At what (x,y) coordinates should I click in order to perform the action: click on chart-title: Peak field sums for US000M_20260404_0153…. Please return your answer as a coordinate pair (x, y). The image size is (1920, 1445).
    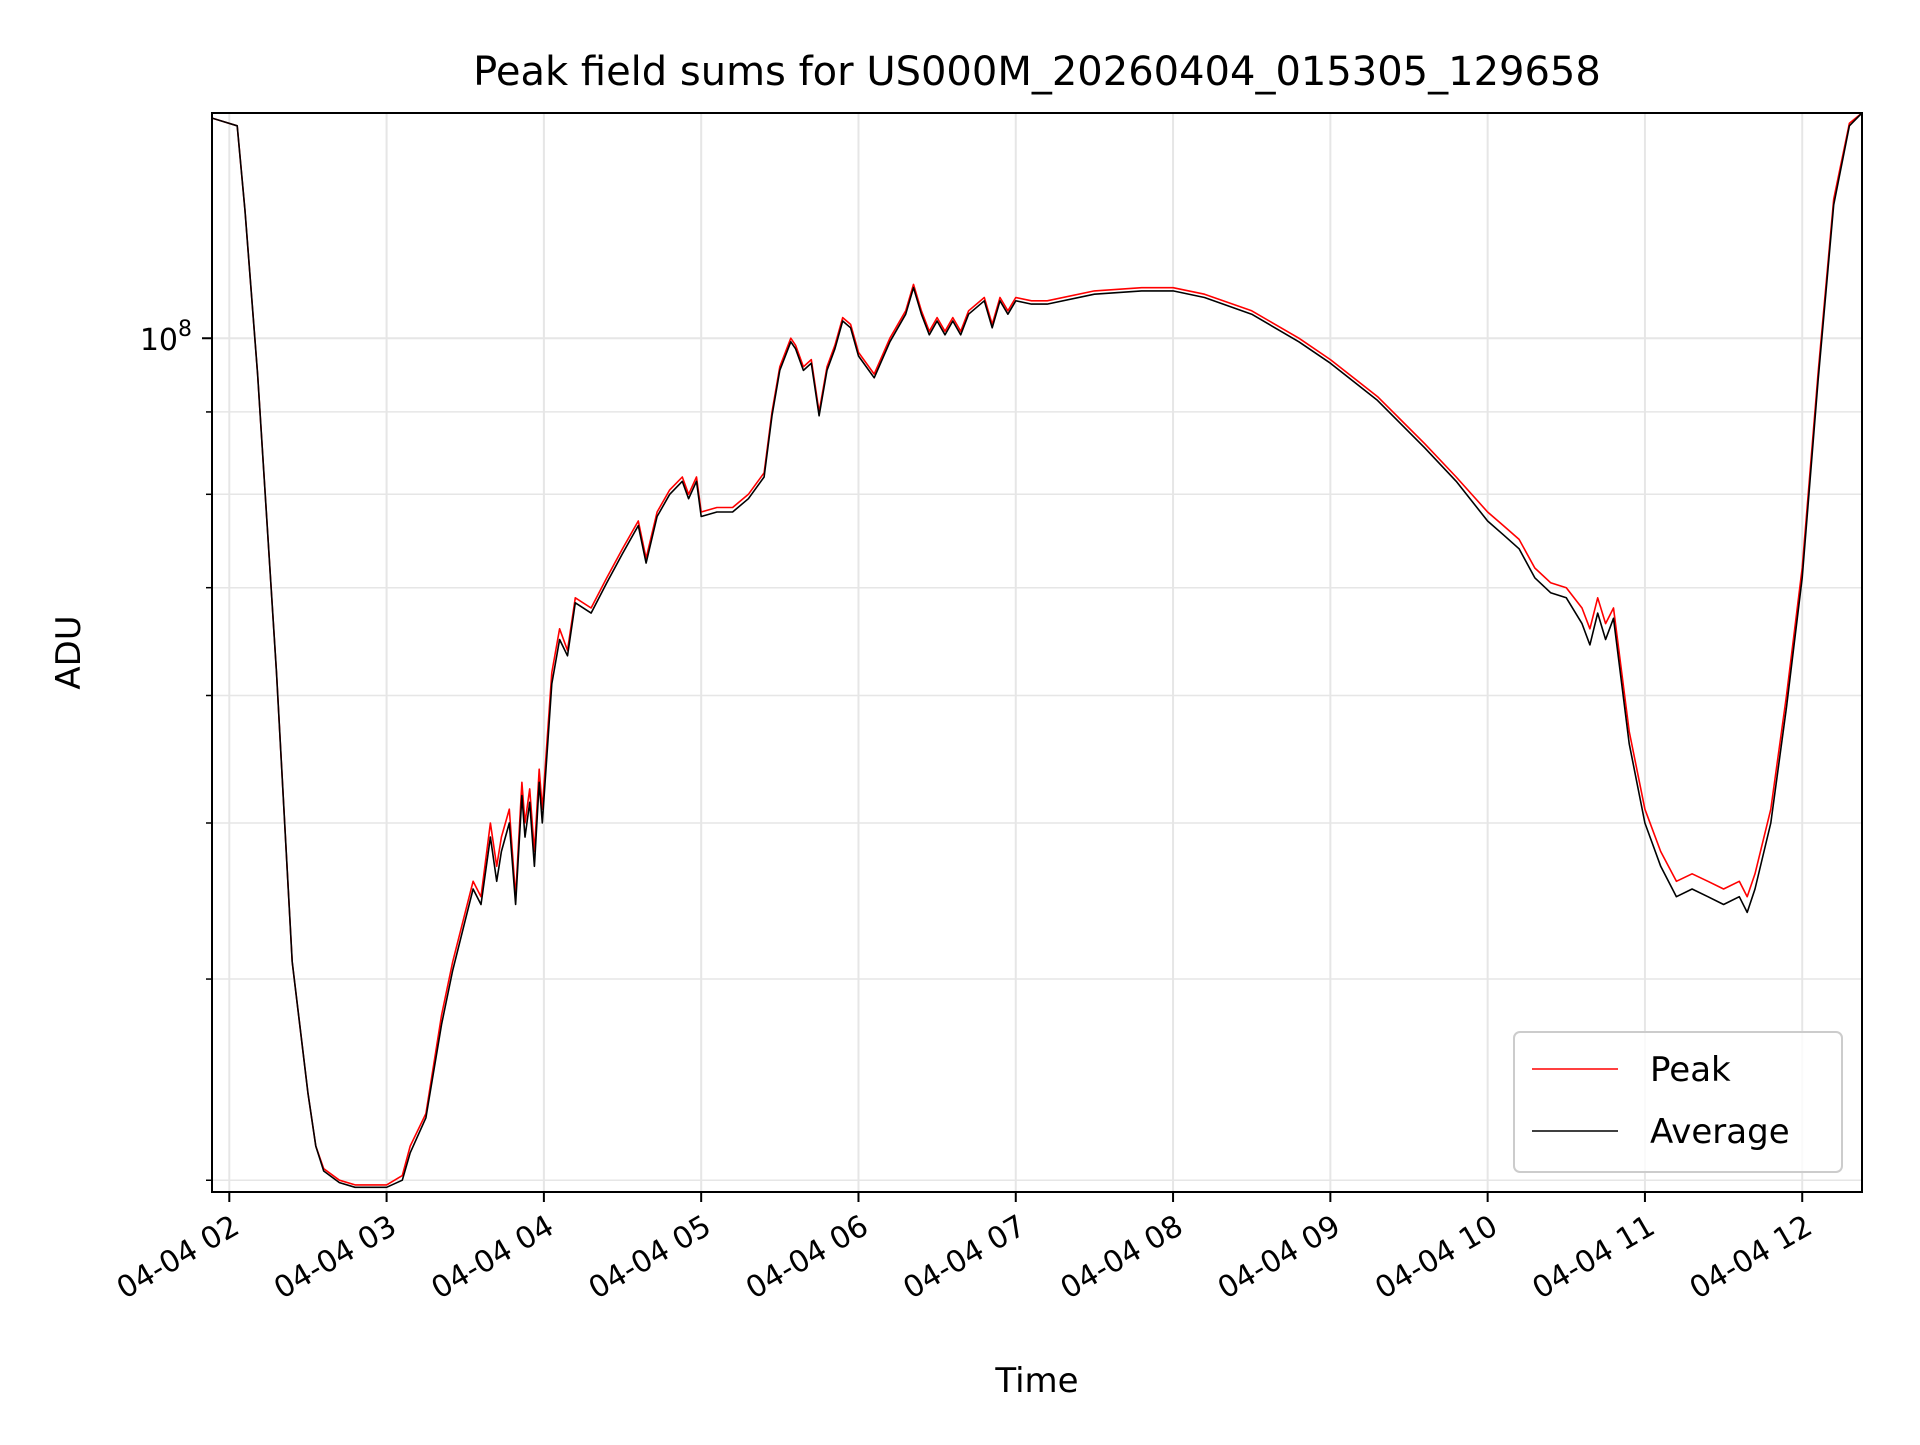
    Looking at the image, I should click on (1037, 72).